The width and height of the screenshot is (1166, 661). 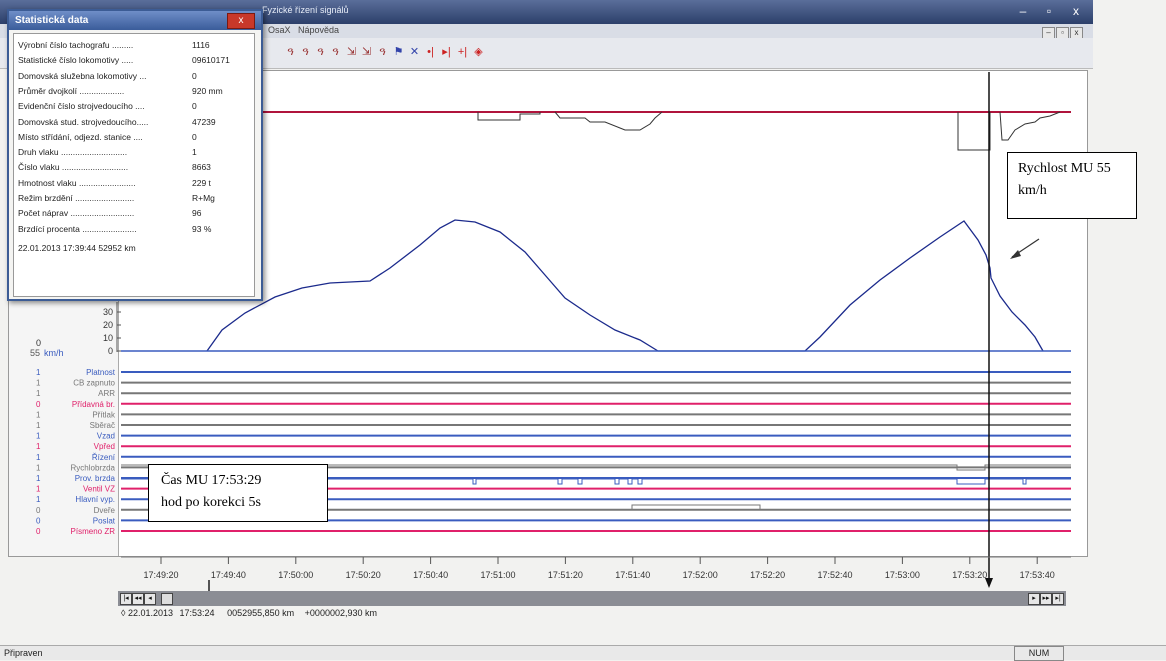 What do you see at coordinates (592, 598) in the screenshot?
I see `time-scroll-bar: |◂ ◂◂ ◂ ▸ ▸▸ ▸|` at bounding box center [592, 598].